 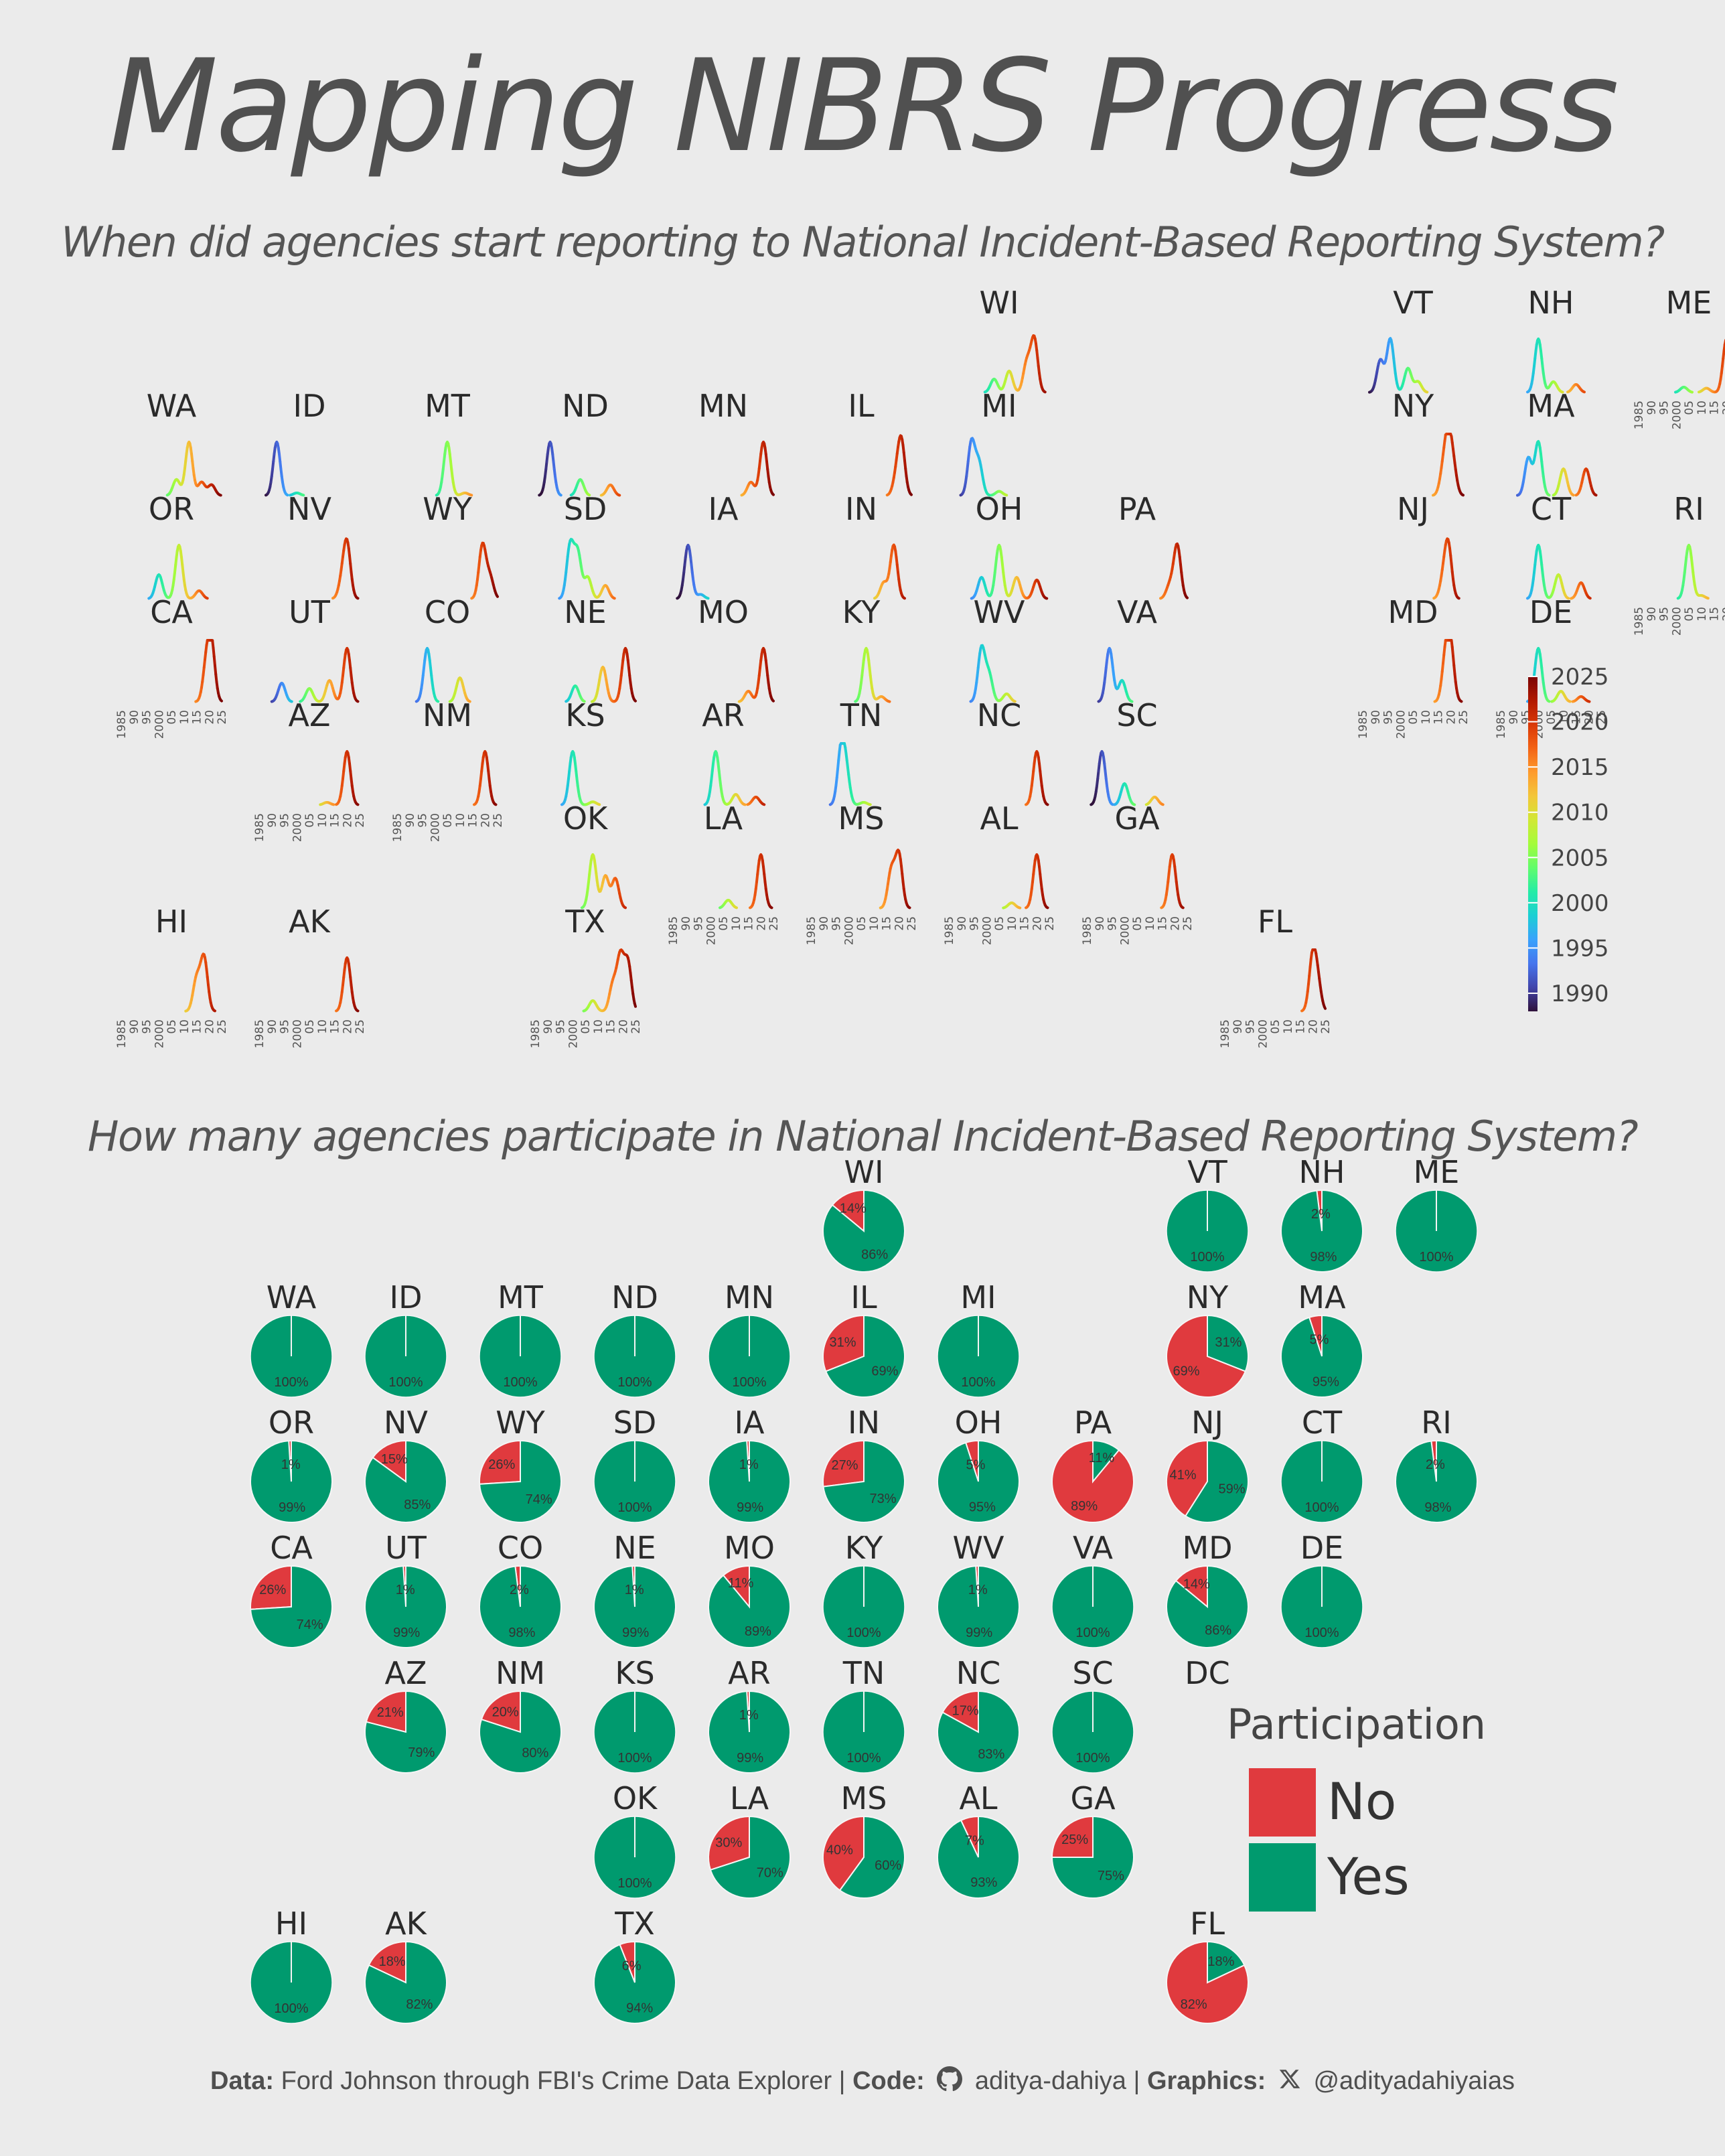 I want to click on participation-legend: Participation No Yes, so click(x=1356, y=1806).